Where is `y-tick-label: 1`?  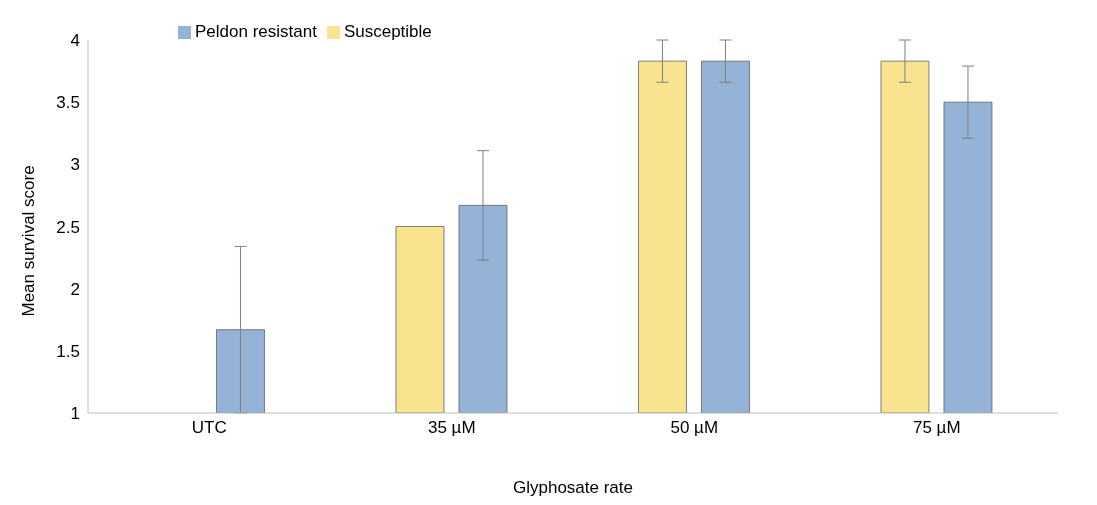 y-tick-label: 1 is located at coordinates (75, 414).